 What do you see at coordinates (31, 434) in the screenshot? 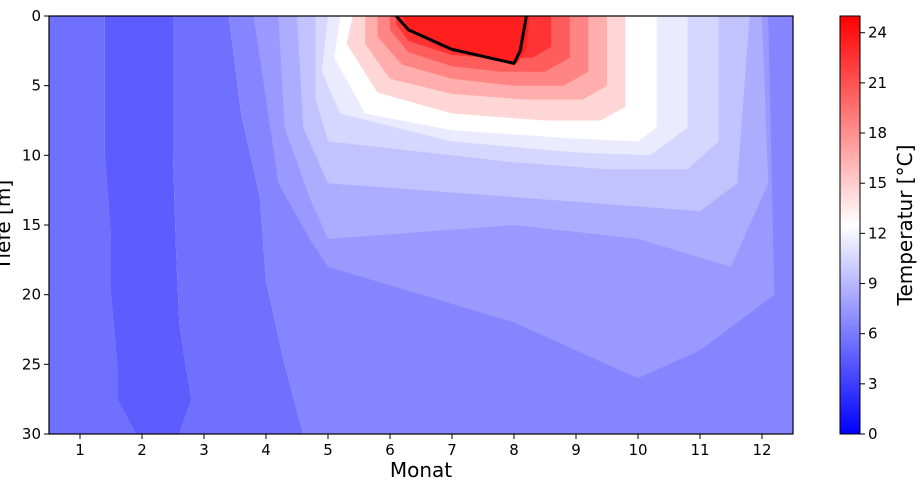
I see `y-tick-label: 30` at bounding box center [31, 434].